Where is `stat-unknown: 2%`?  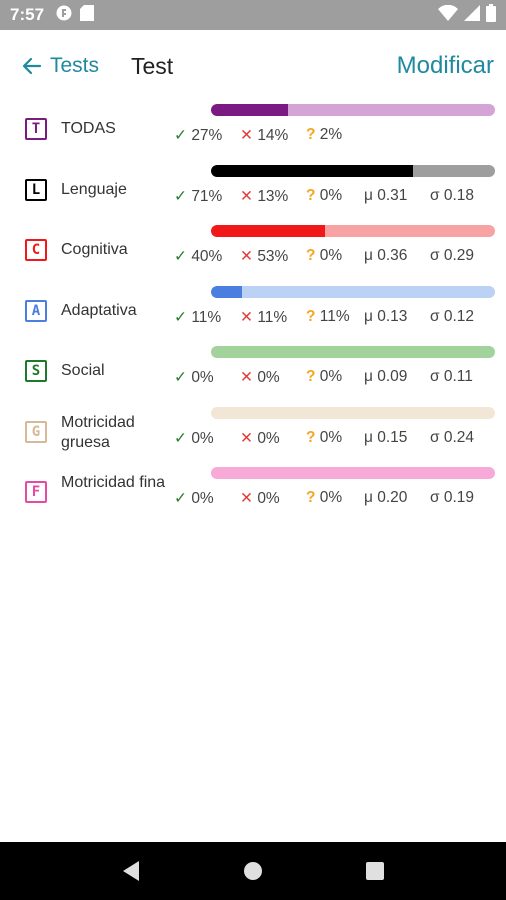
stat-unknown: 2% is located at coordinates (331, 134).